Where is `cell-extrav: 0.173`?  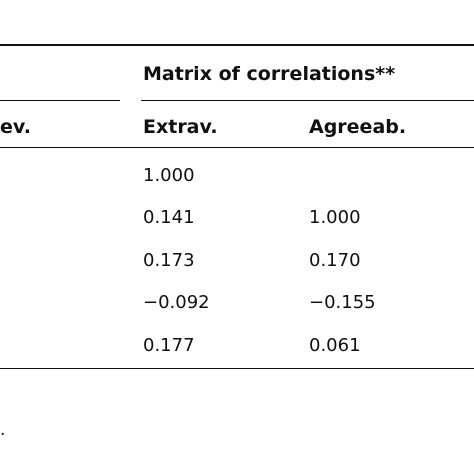 cell-extrav: 0.173 is located at coordinates (169, 260).